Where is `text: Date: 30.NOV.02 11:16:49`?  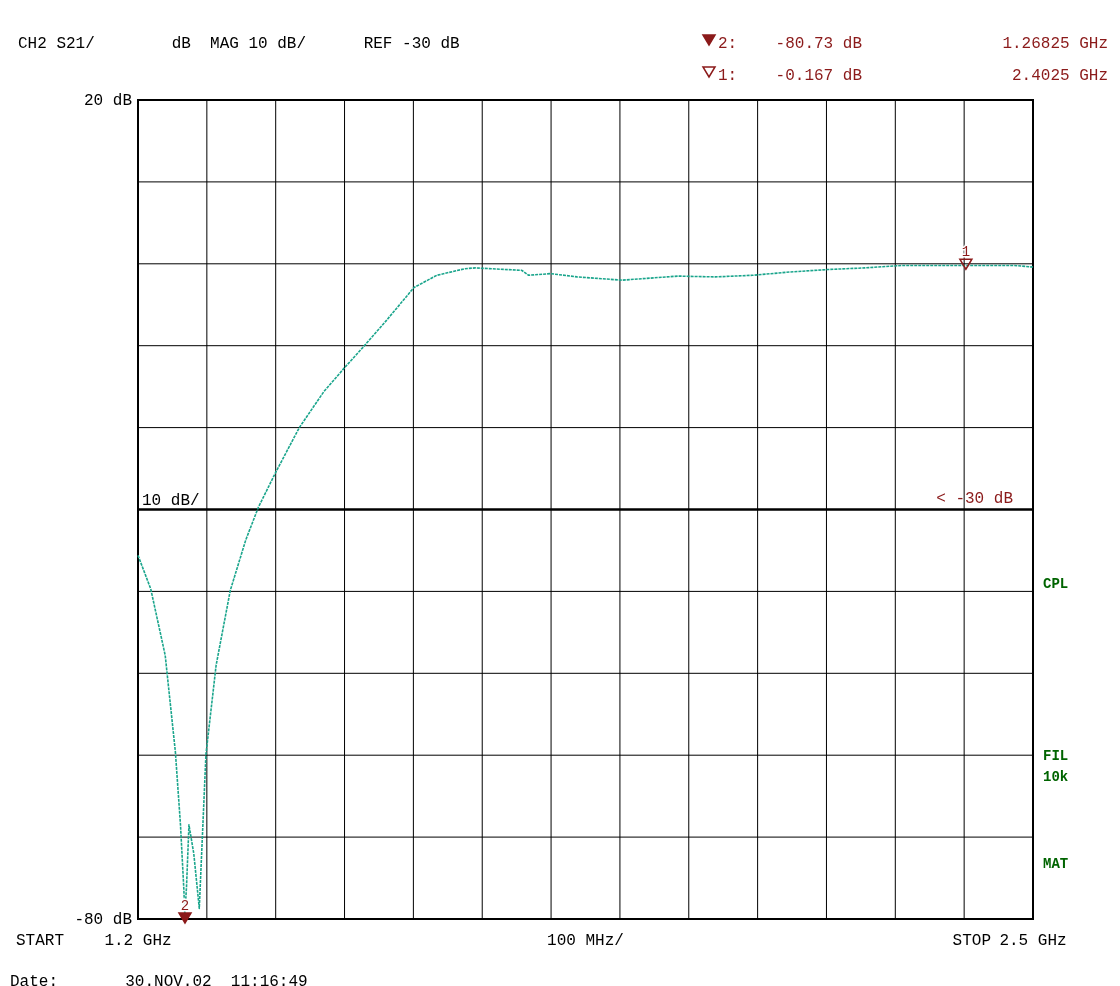
text: Date: 30.NOV.02 11:16:49 is located at coordinates (159, 979).